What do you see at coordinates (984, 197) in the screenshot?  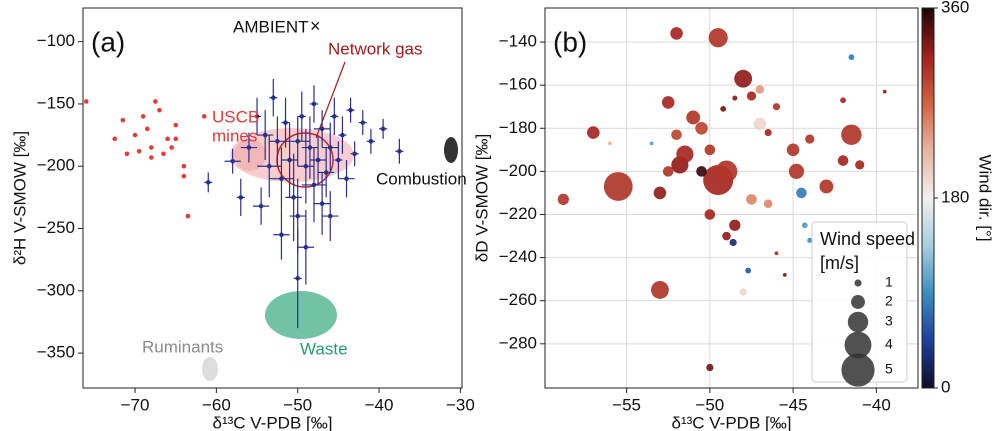 I see `colorbar-label: Wind dir. [°]` at bounding box center [984, 197].